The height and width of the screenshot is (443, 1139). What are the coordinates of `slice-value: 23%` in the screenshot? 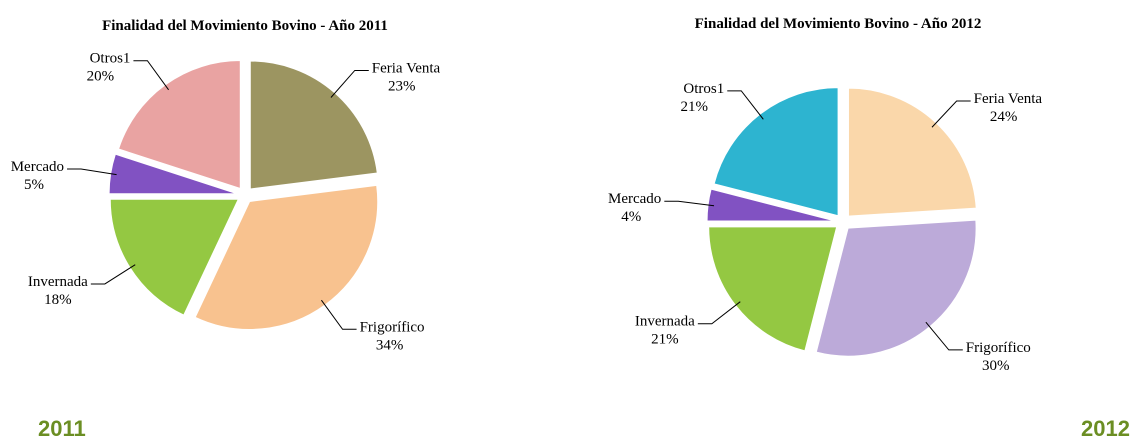 It's located at (402, 86).